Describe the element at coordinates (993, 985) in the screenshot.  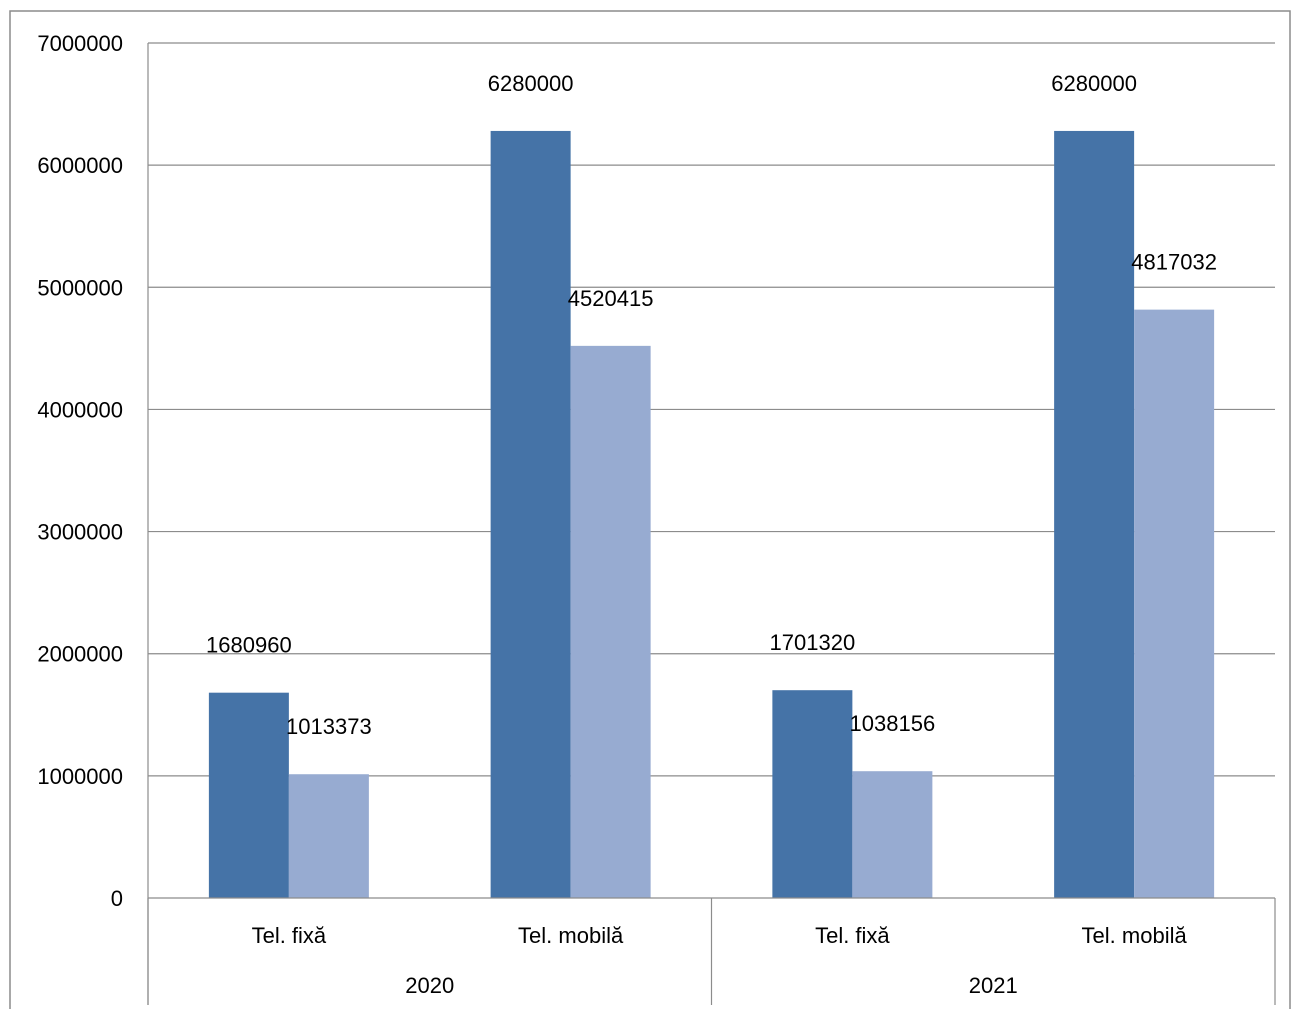
I see `group-label: 2021` at that location.